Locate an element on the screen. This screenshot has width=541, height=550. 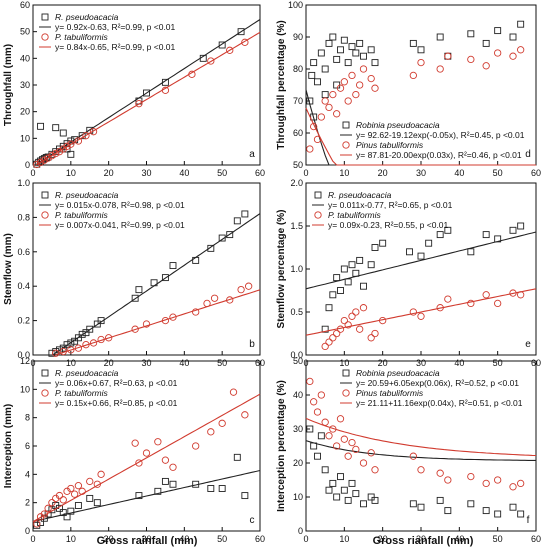
y-tick-label: 40 is located at coordinates (25, 58).